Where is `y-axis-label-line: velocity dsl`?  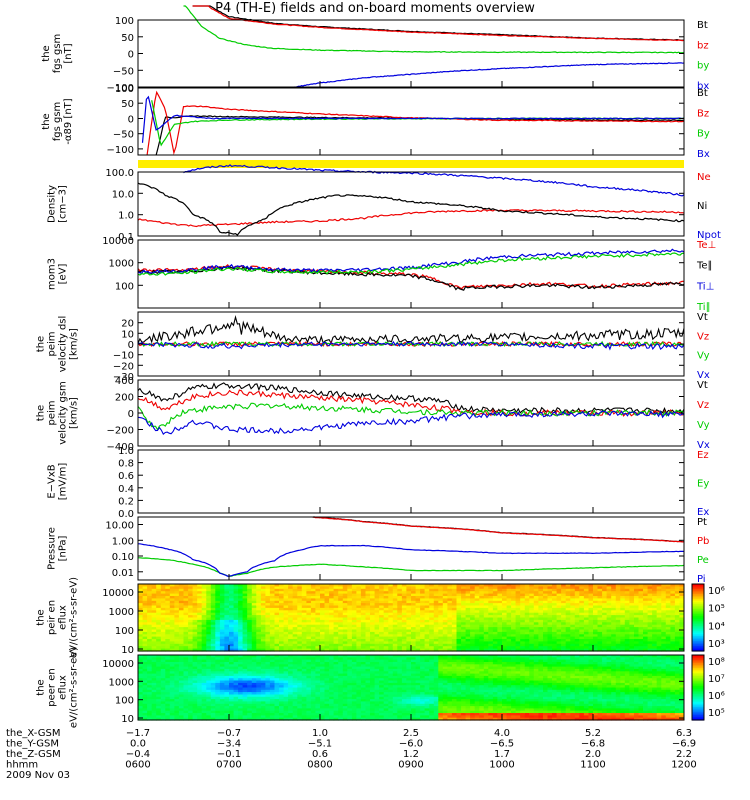
y-axis-label-line: velocity dsl is located at coordinates (63, 344).